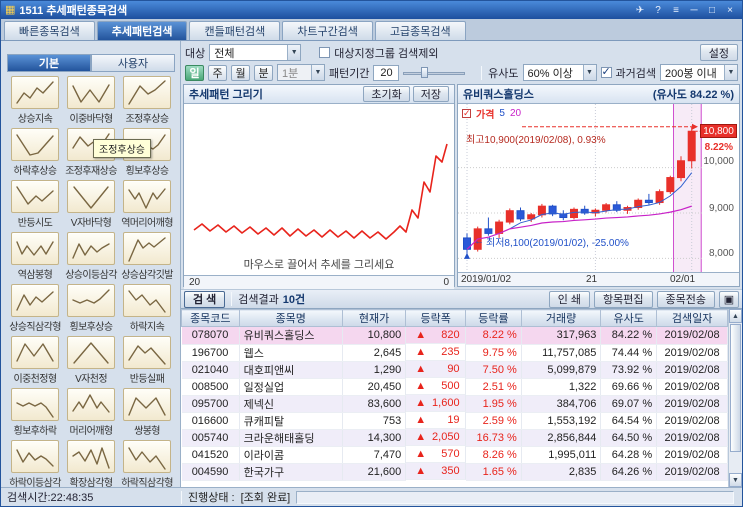  I want to click on table-cell: 1.65 %, so click(493, 472).